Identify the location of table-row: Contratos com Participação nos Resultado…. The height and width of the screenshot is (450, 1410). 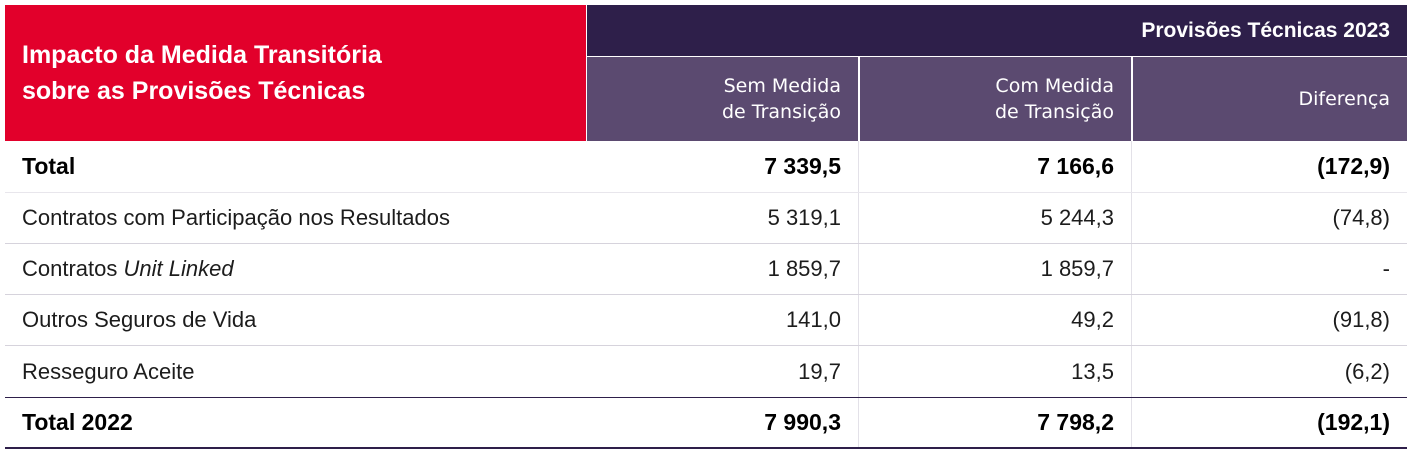
(706, 218).